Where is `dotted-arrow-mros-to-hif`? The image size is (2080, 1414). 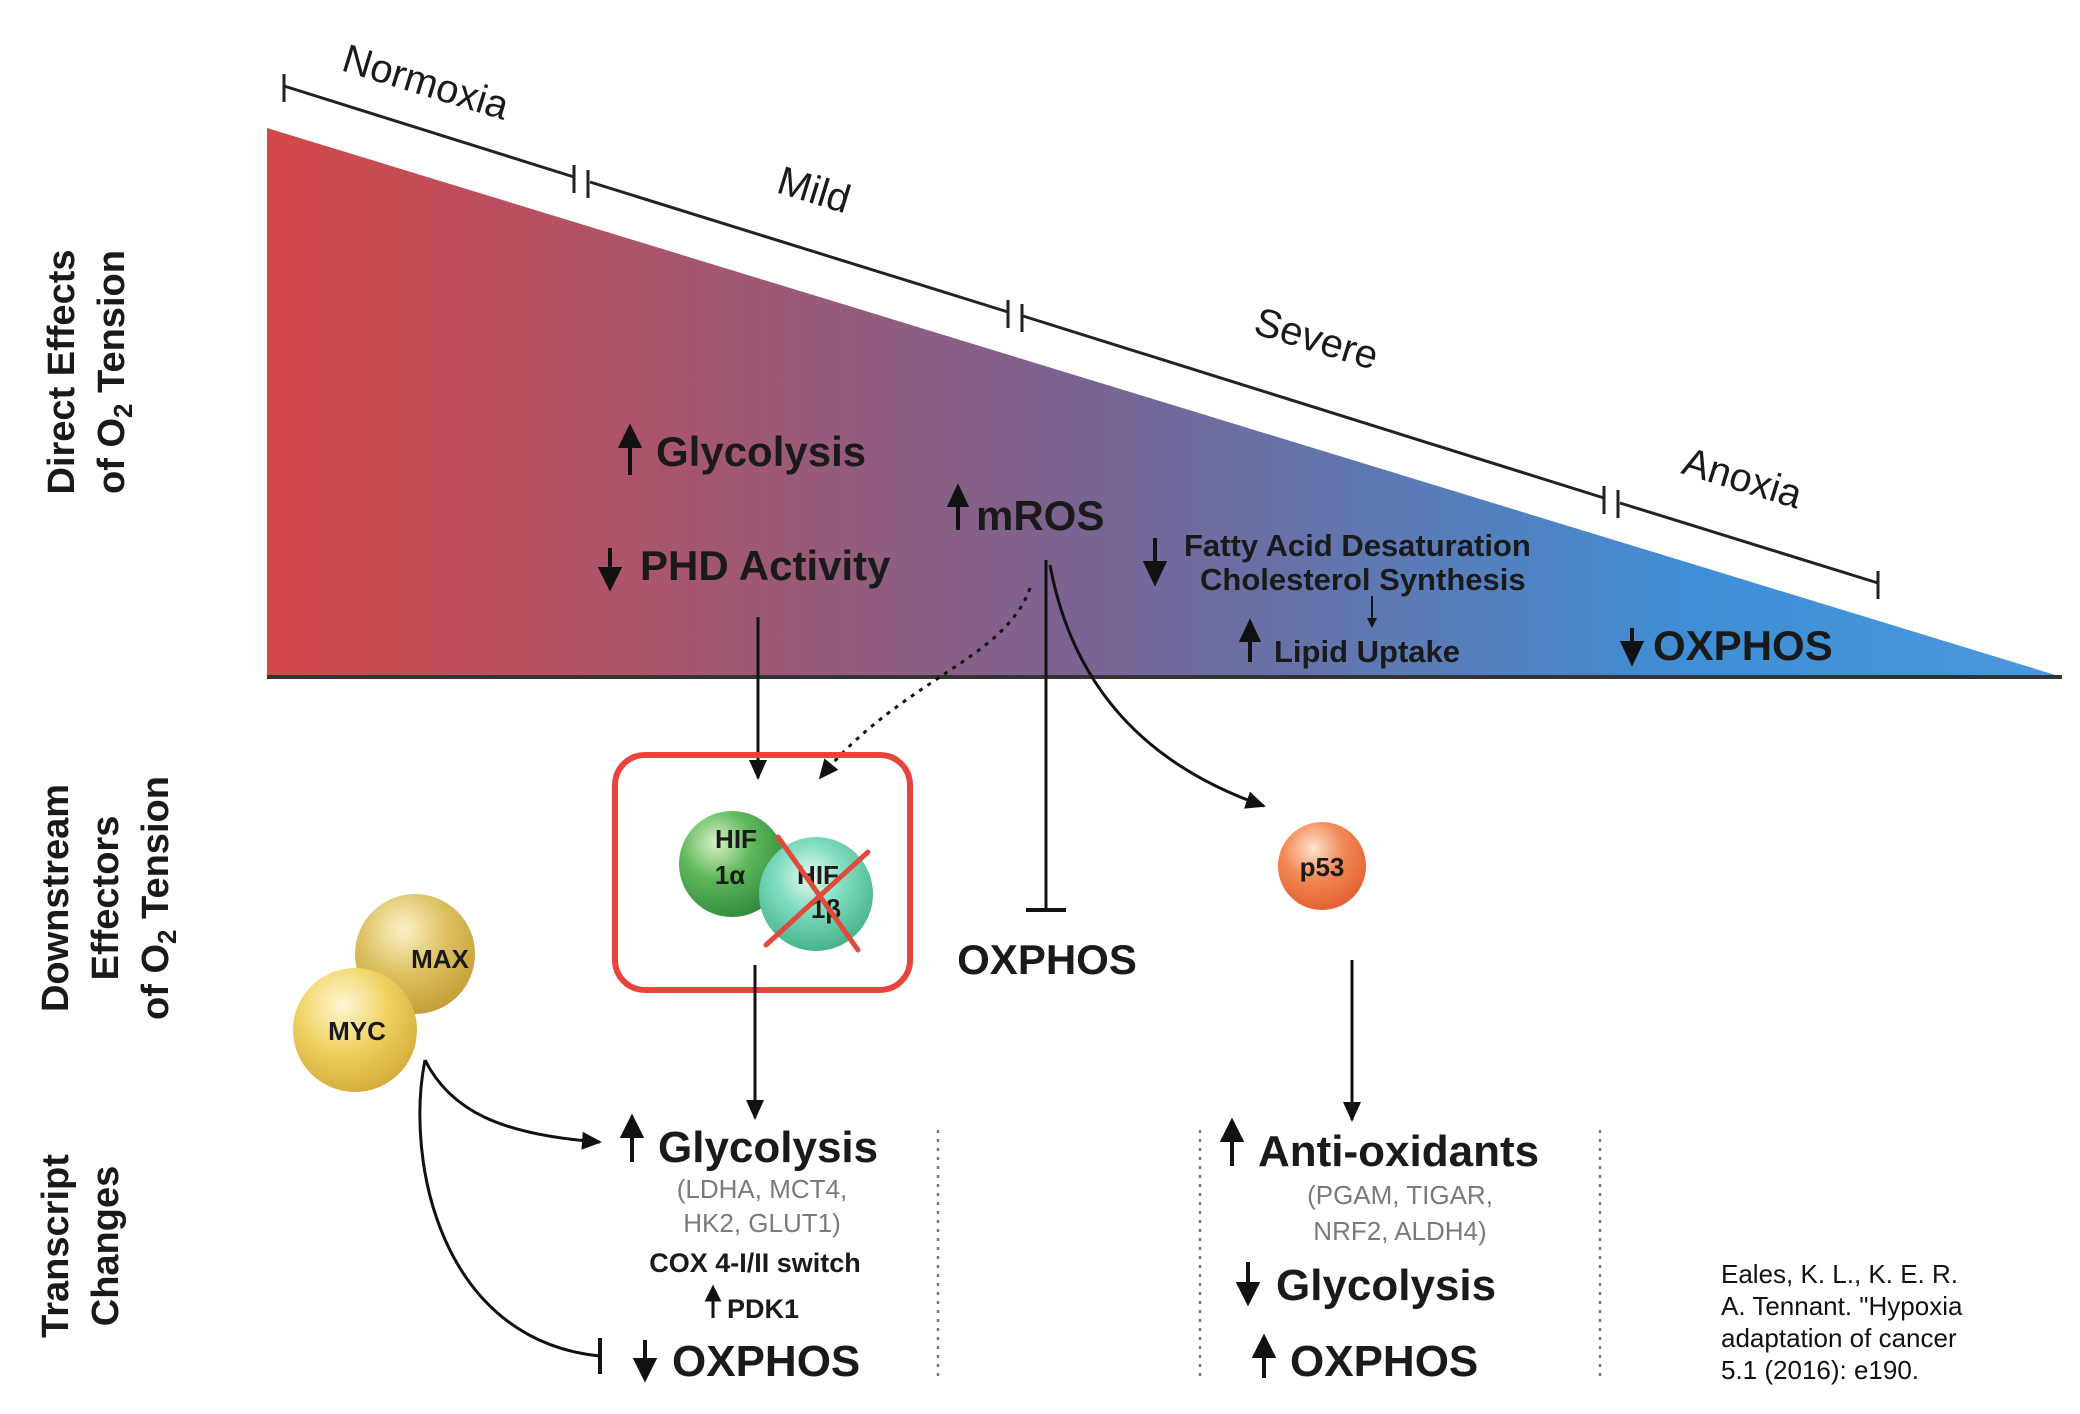
dotted-arrow-mros-to-hif is located at coordinates (925, 683).